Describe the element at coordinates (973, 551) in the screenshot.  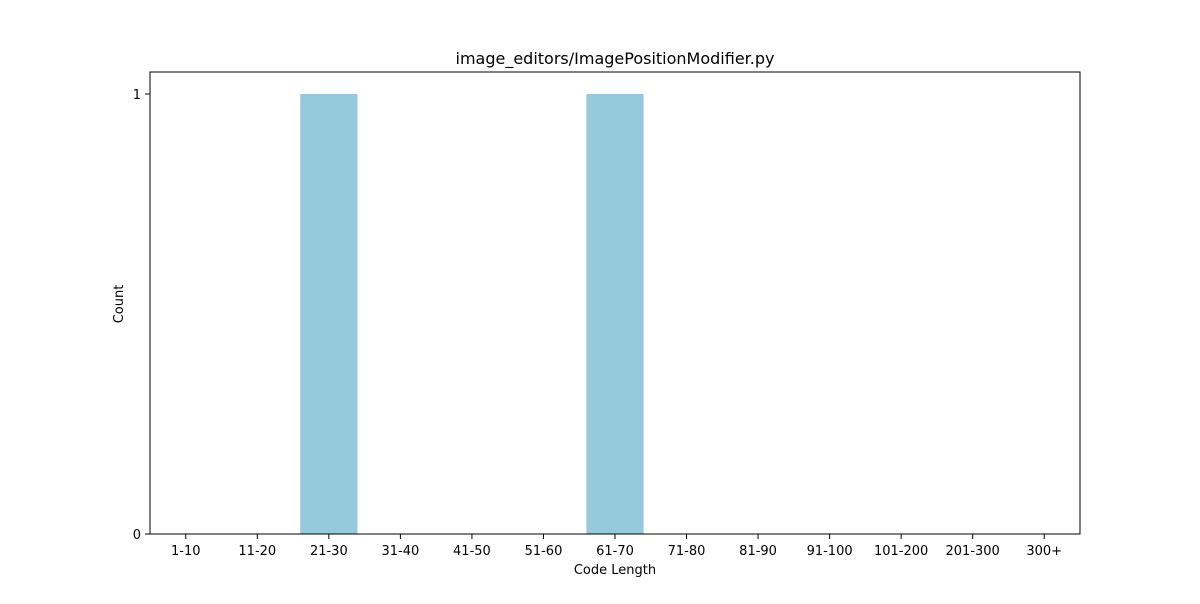
I see `x-tick-label: 201-300` at that location.